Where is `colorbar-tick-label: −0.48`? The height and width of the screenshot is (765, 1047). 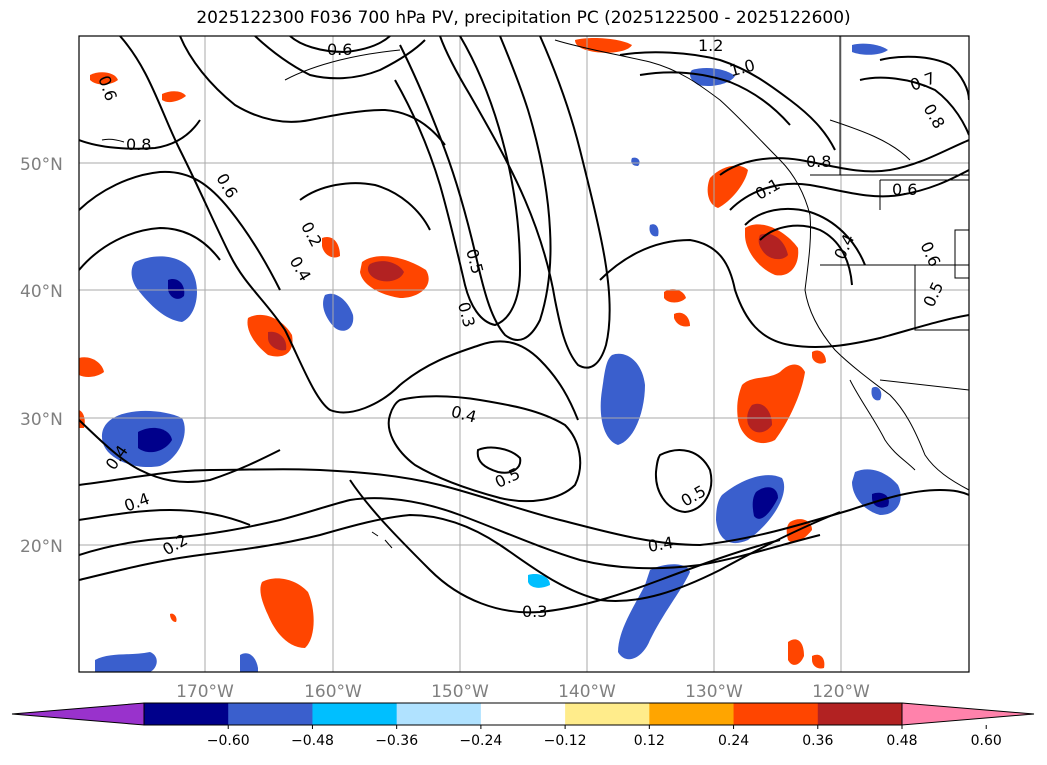
colorbar-tick-label: −0.48 is located at coordinates (312, 741).